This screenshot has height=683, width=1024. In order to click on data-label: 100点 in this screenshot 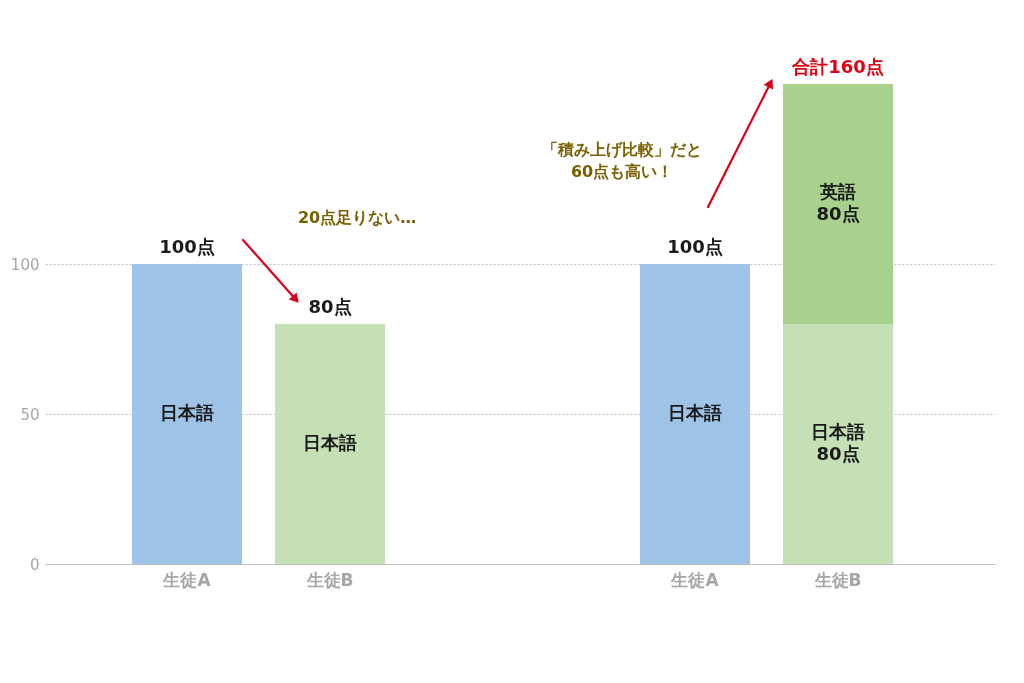, I will do `click(187, 246)`.